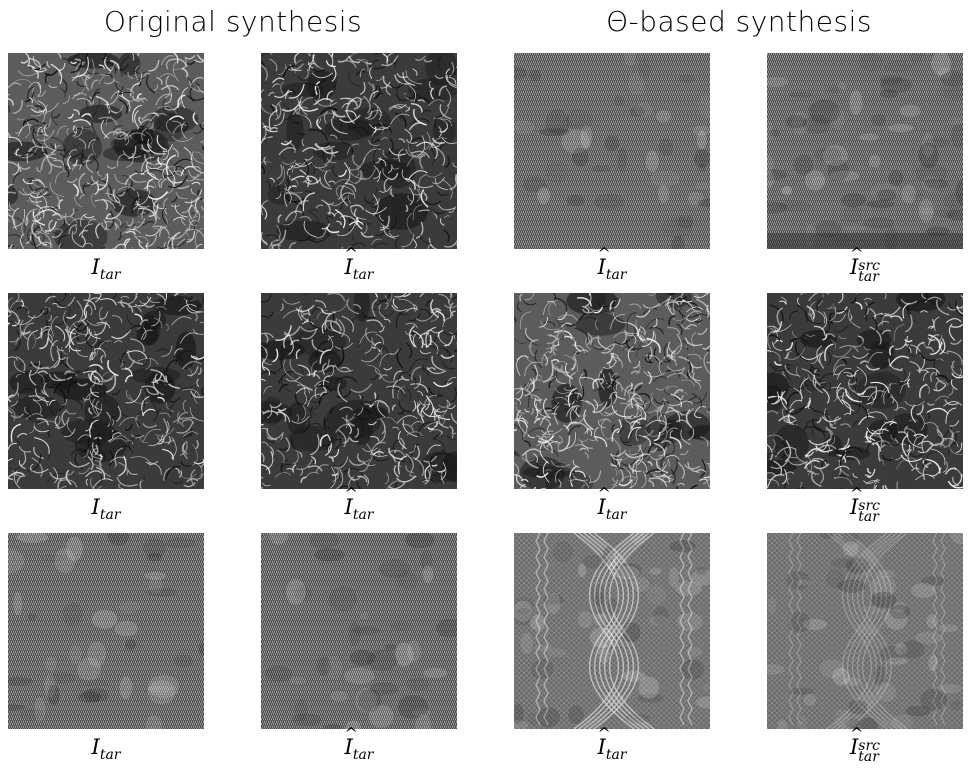  What do you see at coordinates (359, 263) in the screenshot?
I see `caption-r1-c2: I ^ tar` at bounding box center [359, 263].